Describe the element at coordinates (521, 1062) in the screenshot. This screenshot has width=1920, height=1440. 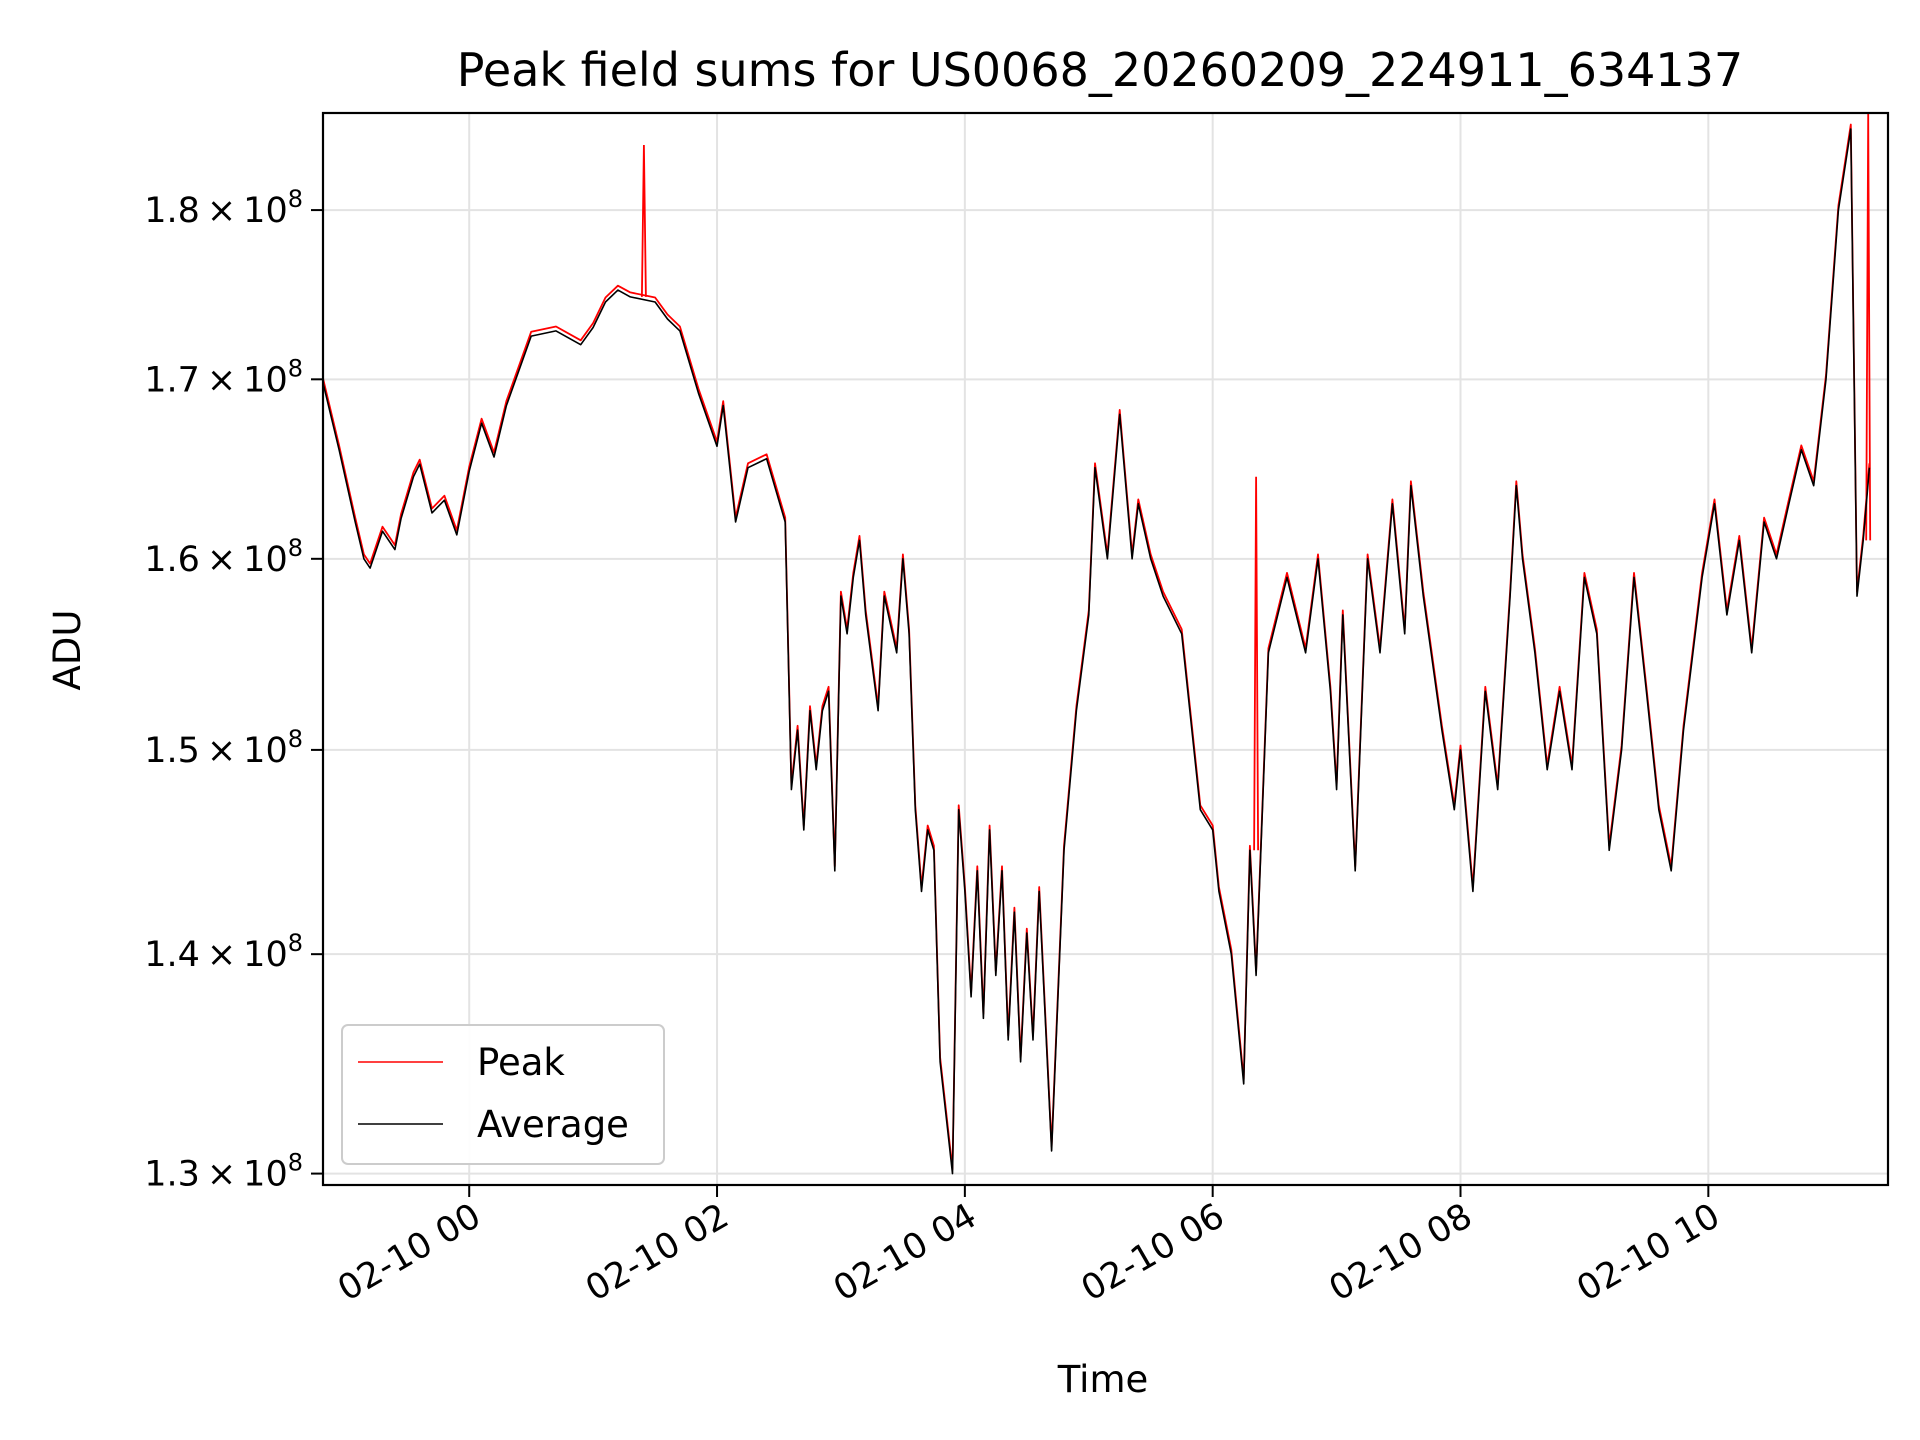
I see `legend-label-peak: Peak` at that location.